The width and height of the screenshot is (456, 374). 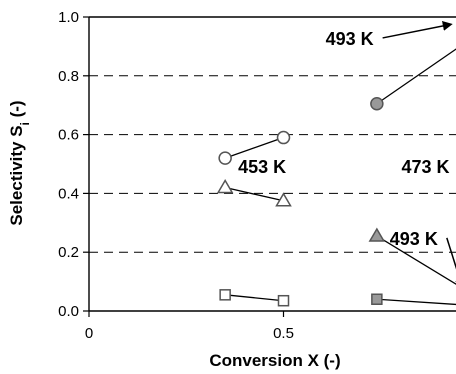 What do you see at coordinates (68, 17) in the screenshot?
I see `y-tick-label: 1.0` at bounding box center [68, 17].